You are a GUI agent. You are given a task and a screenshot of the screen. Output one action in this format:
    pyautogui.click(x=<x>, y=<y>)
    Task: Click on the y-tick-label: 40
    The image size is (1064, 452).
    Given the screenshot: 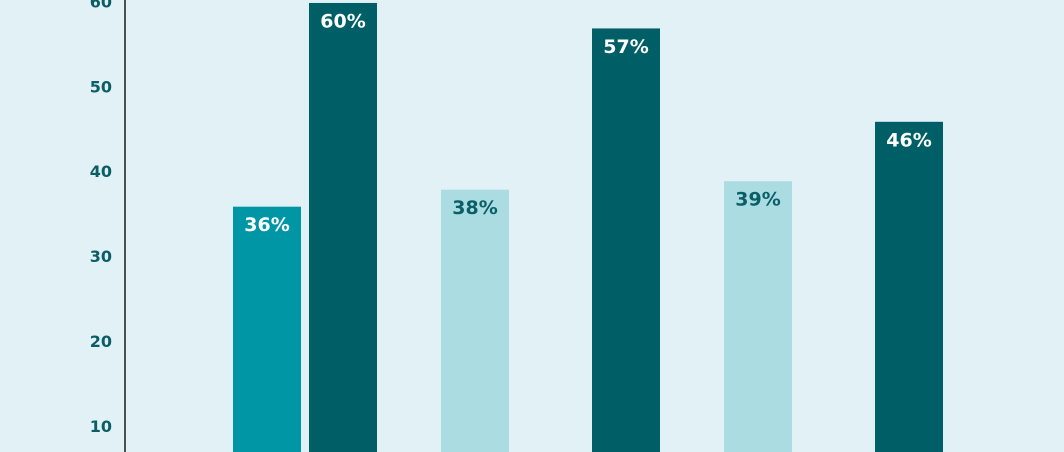 What is the action you would take?
    pyautogui.click(x=101, y=171)
    